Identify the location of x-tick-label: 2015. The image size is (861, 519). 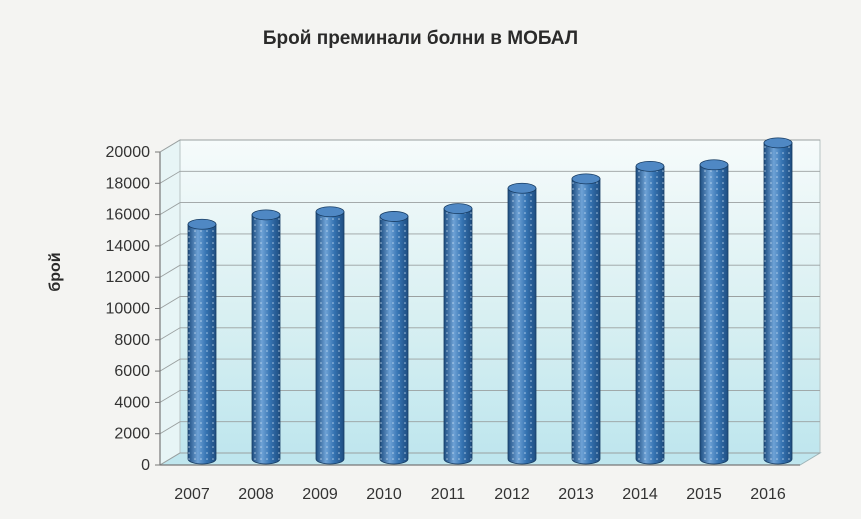
(704, 494).